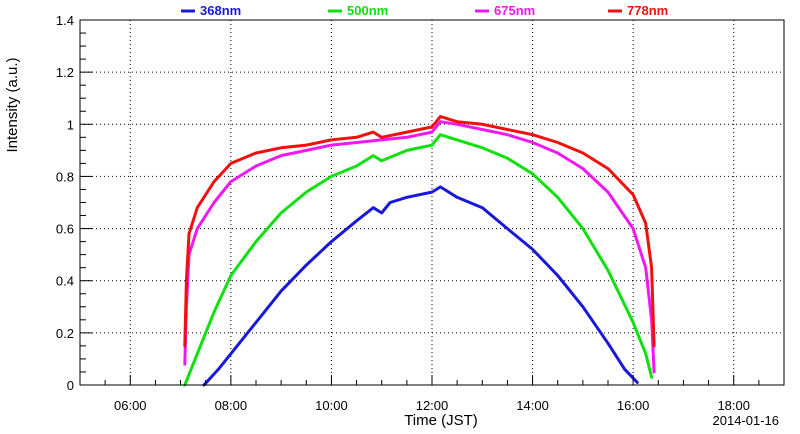 The image size is (800, 434). I want to click on y-axis-title: Intensity (a.u.), so click(12, 104).